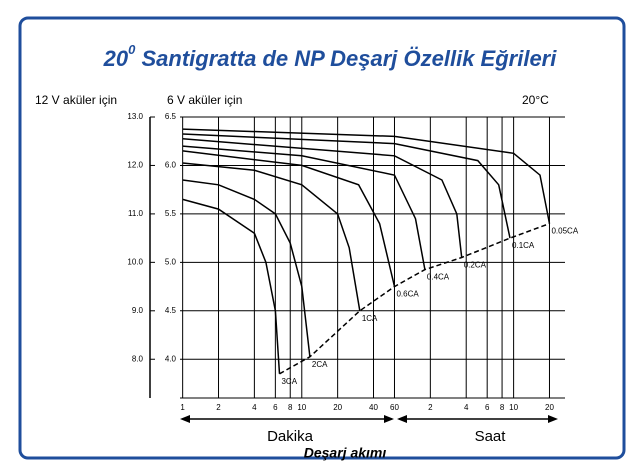  I want to click on y-tick-label: 8.0, so click(138, 358).